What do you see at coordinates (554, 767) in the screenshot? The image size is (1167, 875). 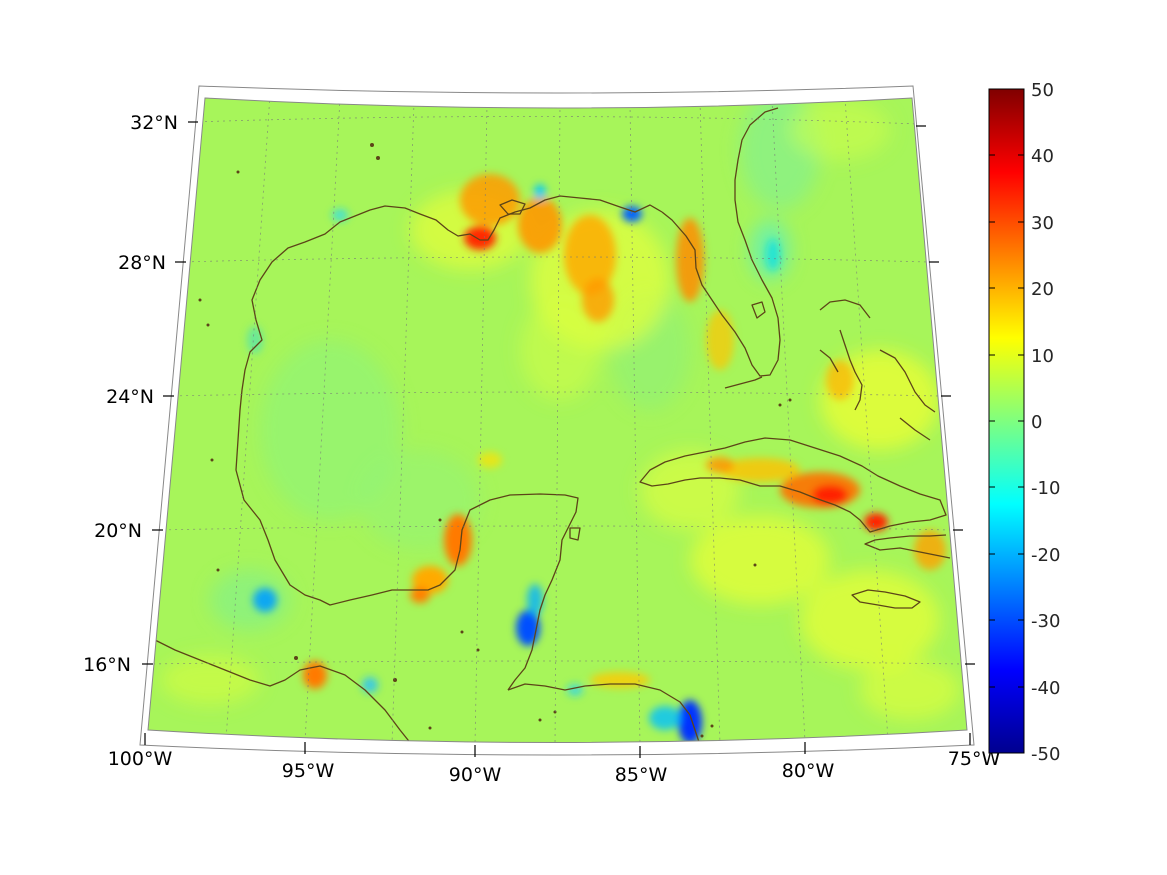 I see `lon-labels: 100°W 95°W 90°W 85°W 80°W 75°W` at bounding box center [554, 767].